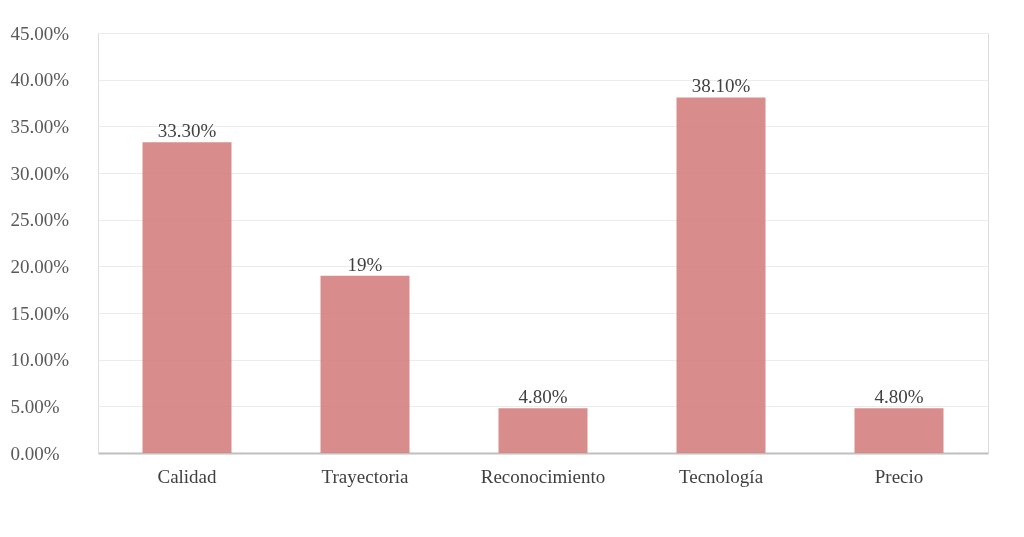 The height and width of the screenshot is (537, 1024). I want to click on y-tick-label: 15.00%, so click(40, 313).